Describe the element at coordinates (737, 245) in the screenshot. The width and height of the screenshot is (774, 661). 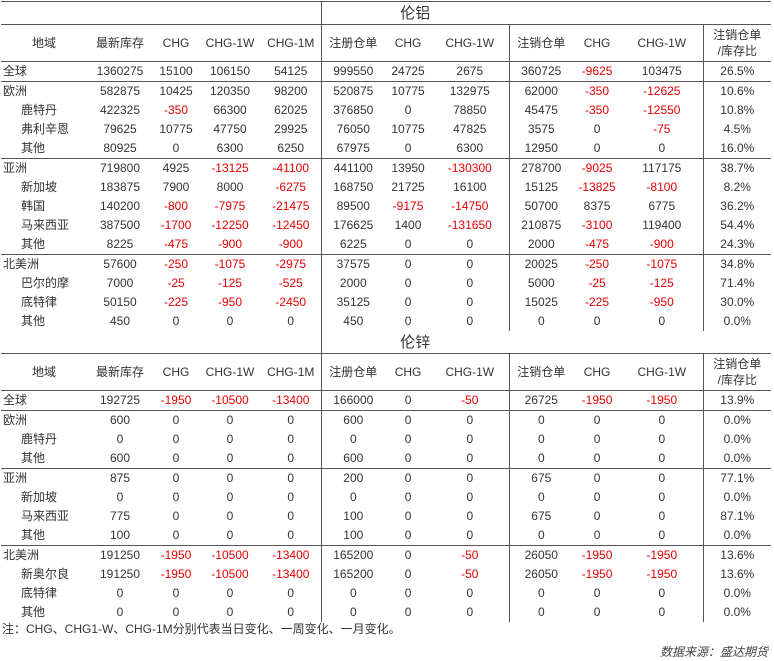
I see `data-cell: 24.3%` at that location.